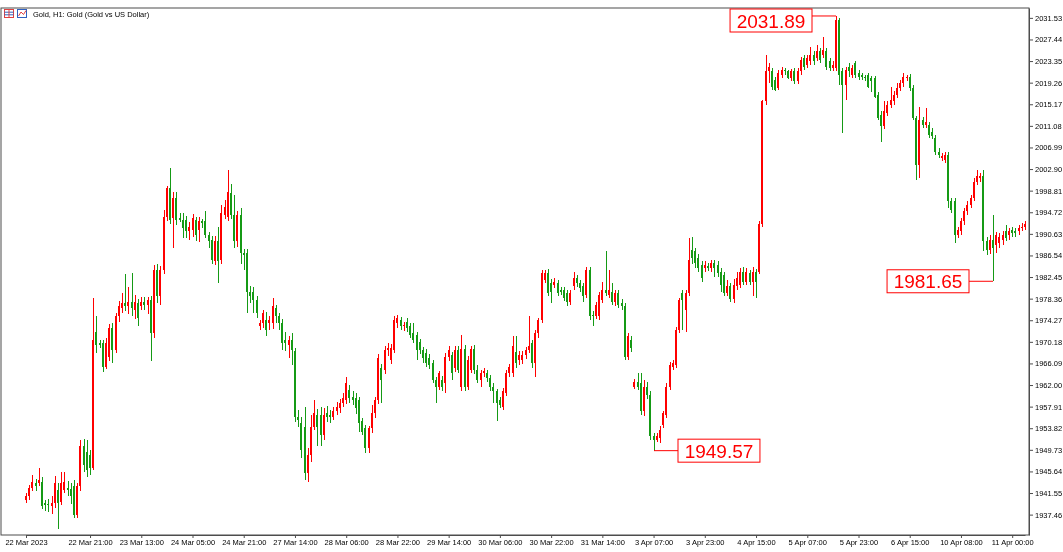 Image resolution: width=1063 pixels, height=552 pixels. What do you see at coordinates (928, 281) in the screenshot?
I see `annotation: 1981.65` at bounding box center [928, 281].